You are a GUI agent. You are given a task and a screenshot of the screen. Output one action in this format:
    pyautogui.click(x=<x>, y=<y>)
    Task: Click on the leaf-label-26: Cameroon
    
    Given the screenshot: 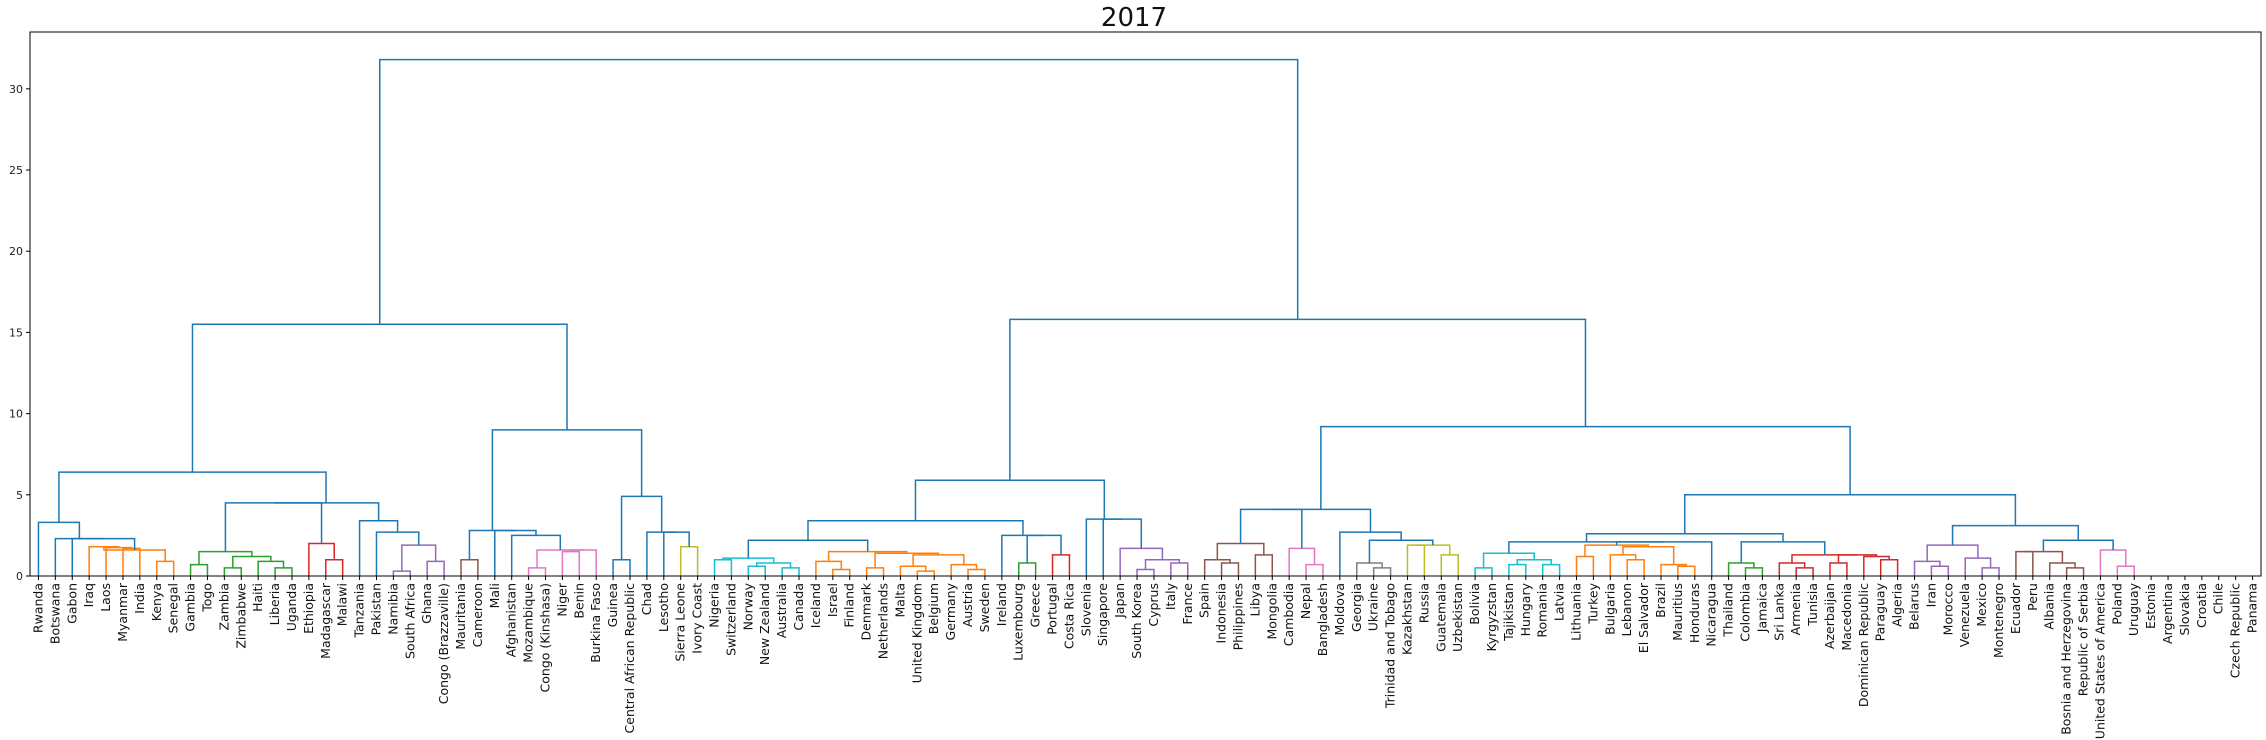 What is the action you would take?
    pyautogui.click(x=477, y=615)
    